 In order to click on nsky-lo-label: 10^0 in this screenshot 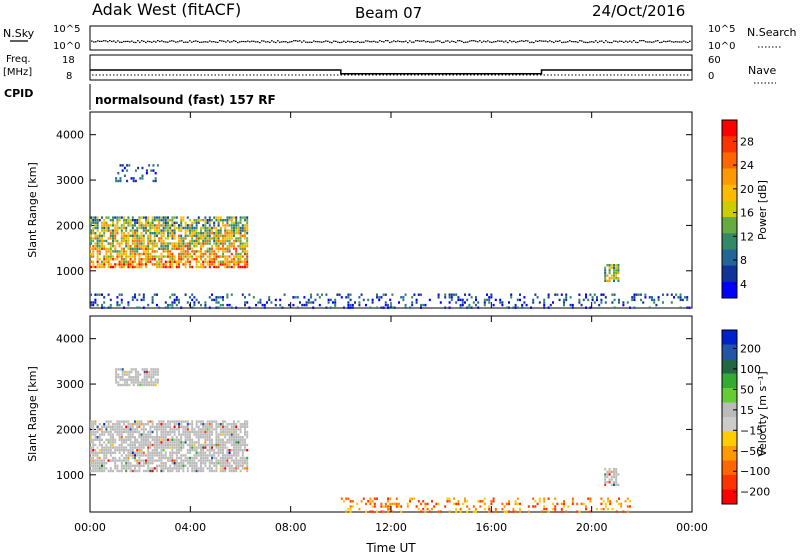, I will do `click(66, 46)`.